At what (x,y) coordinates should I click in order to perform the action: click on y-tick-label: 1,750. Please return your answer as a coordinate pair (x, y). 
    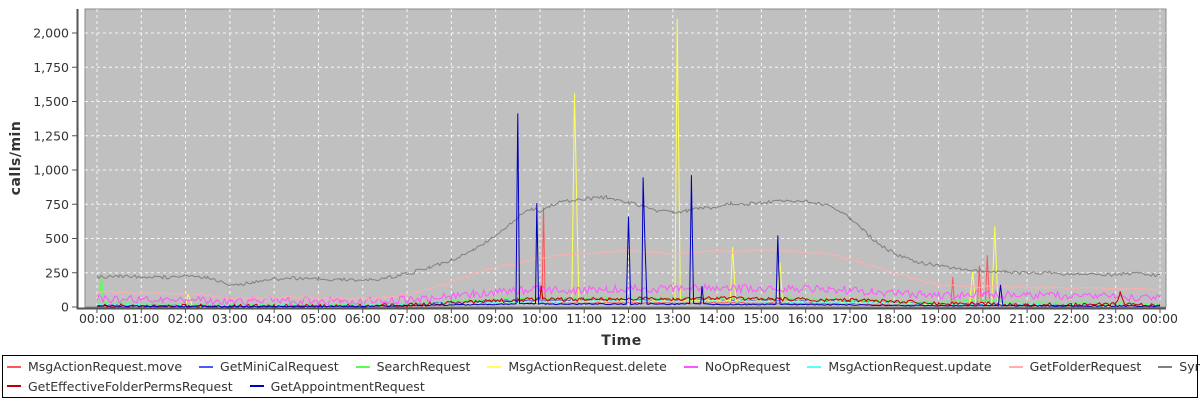
    Looking at the image, I should click on (51, 67).